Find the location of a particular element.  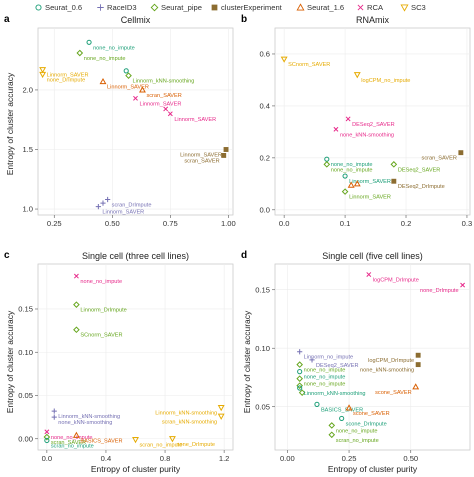

y-tick-label: 0.0 is located at coordinates (264, 209).